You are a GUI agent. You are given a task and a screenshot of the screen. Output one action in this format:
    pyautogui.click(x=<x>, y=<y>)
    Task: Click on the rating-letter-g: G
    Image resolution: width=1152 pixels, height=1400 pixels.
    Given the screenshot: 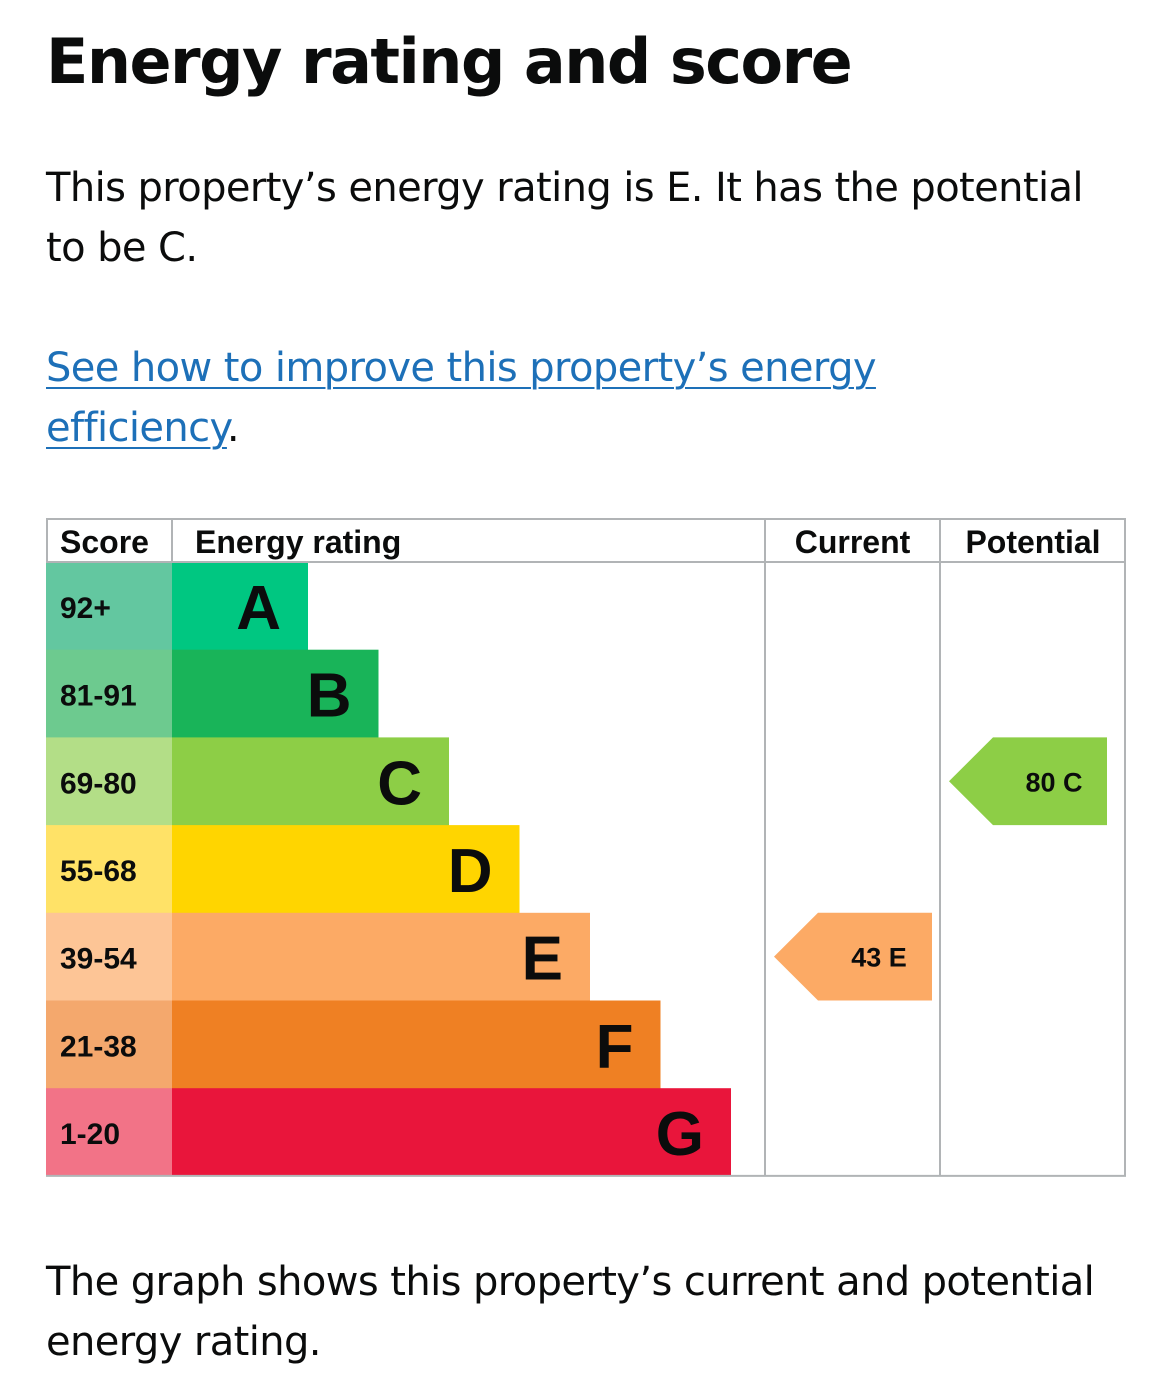 What is the action you would take?
    pyautogui.click(x=680, y=1134)
    